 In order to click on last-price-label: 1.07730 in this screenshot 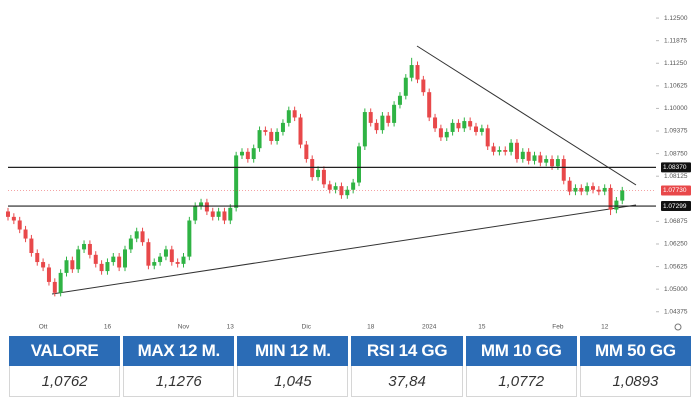, I will do `click(675, 190)`.